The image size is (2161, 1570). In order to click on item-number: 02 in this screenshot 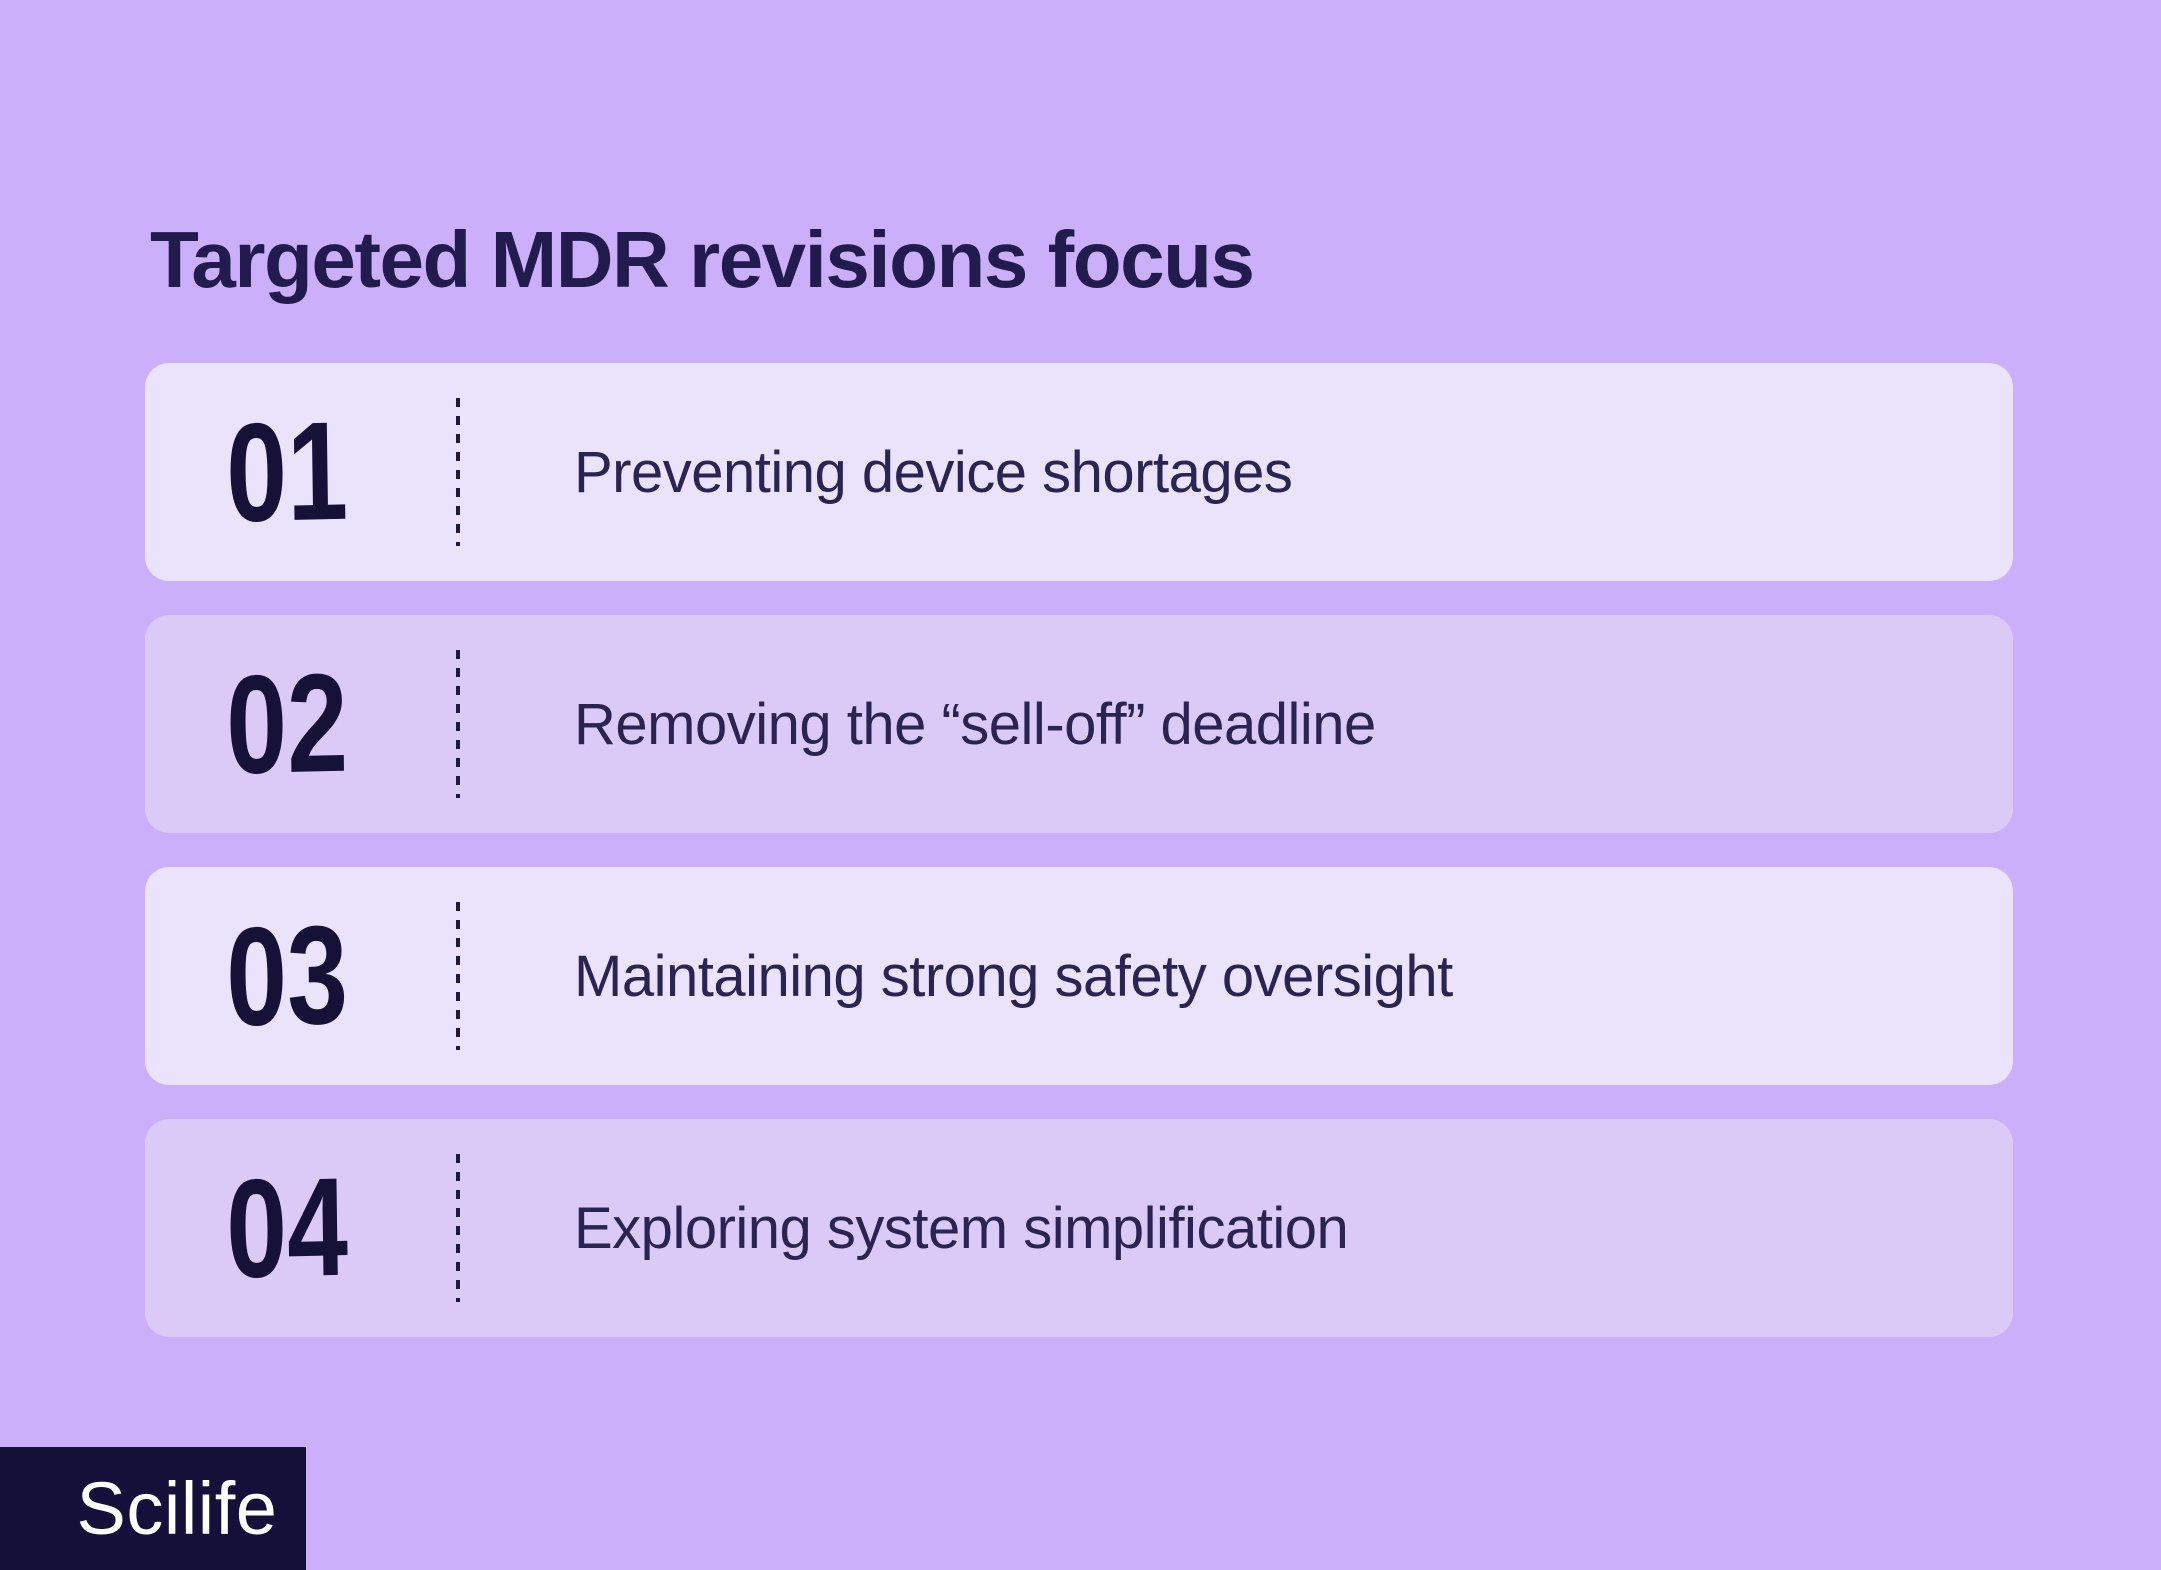, I will do `click(287, 723)`.